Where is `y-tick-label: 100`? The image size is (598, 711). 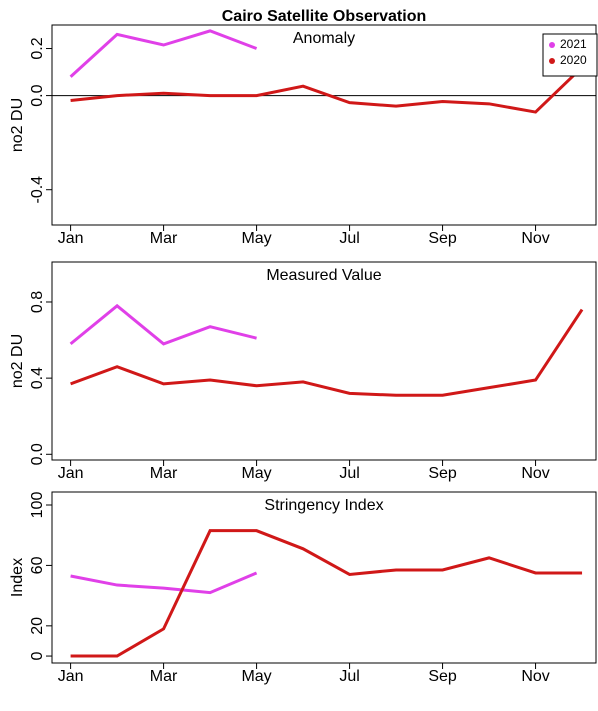 y-tick-label: 100 is located at coordinates (37, 505).